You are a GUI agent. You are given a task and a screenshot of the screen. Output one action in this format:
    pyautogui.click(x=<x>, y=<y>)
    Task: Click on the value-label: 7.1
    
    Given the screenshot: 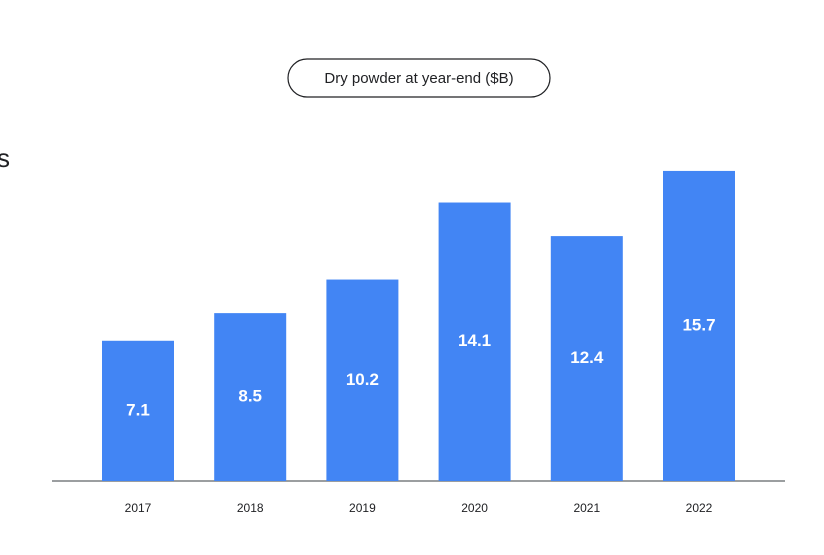 What is the action you would take?
    pyautogui.click(x=138, y=409)
    